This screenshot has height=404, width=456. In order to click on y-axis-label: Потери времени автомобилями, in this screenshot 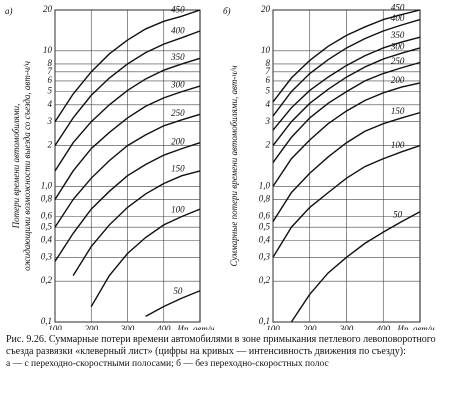, I will do `click(16, 167)`.